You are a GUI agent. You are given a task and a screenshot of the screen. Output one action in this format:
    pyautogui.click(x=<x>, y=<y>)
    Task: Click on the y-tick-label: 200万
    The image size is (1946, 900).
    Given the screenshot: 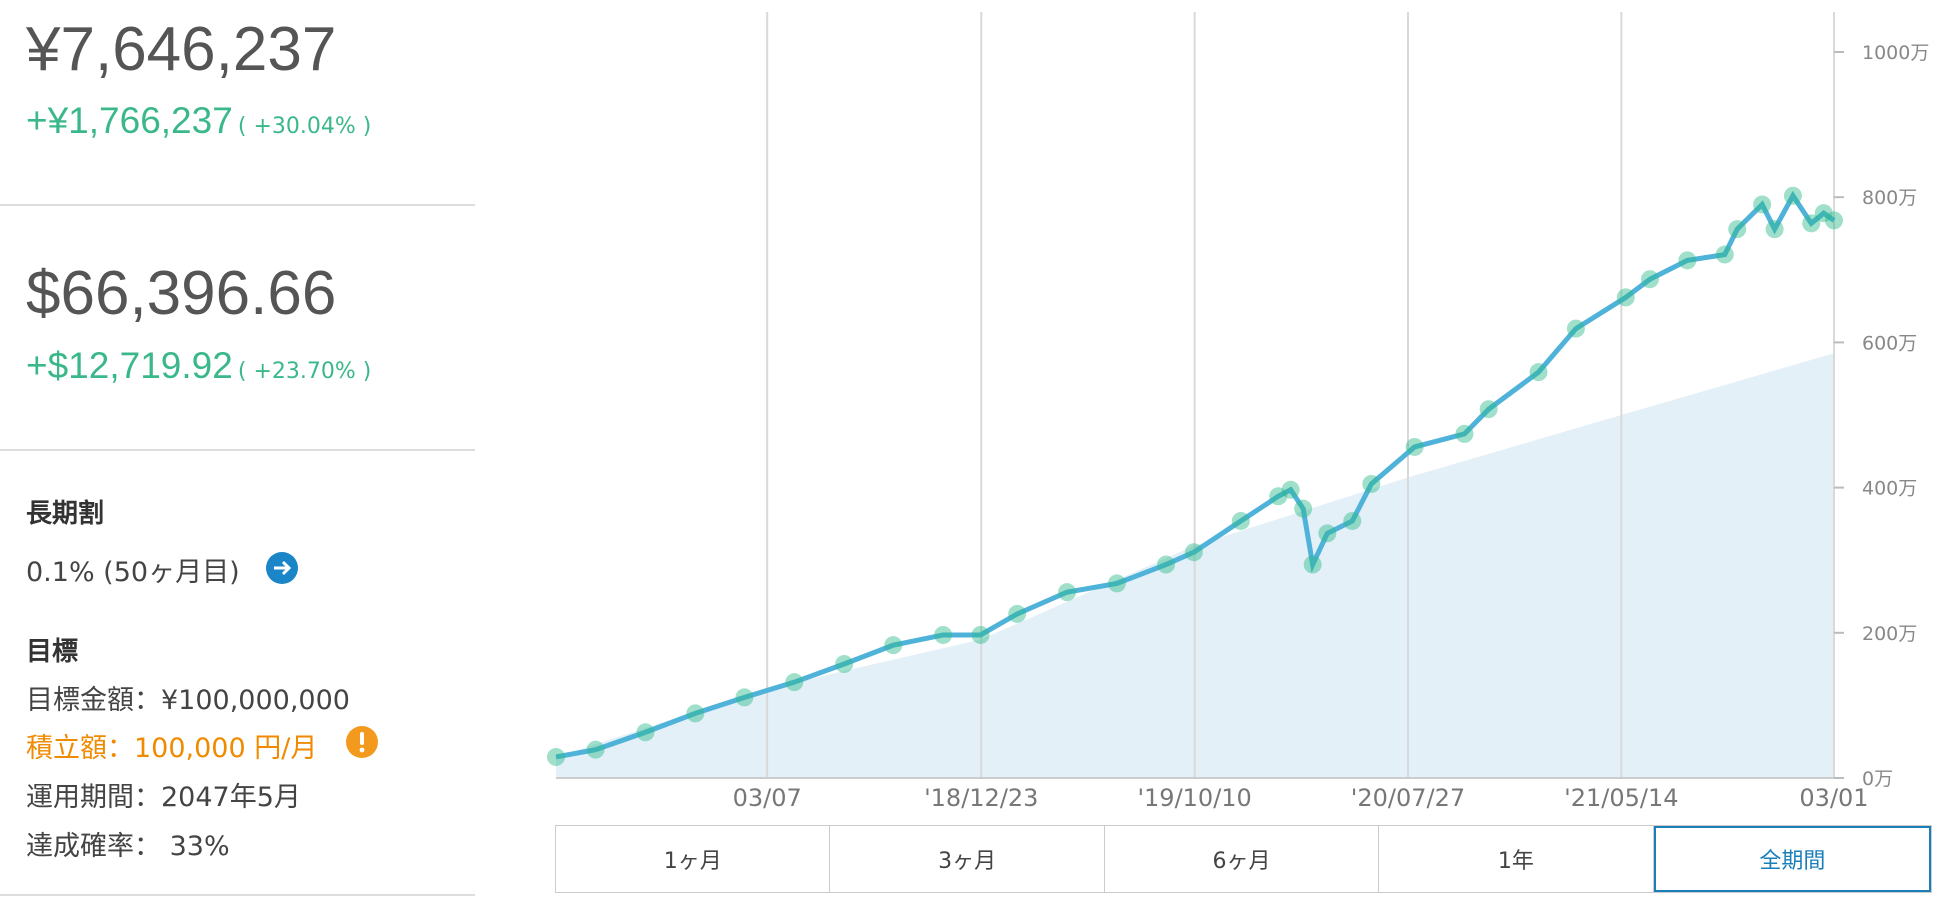 What is the action you would take?
    pyautogui.click(x=1889, y=634)
    